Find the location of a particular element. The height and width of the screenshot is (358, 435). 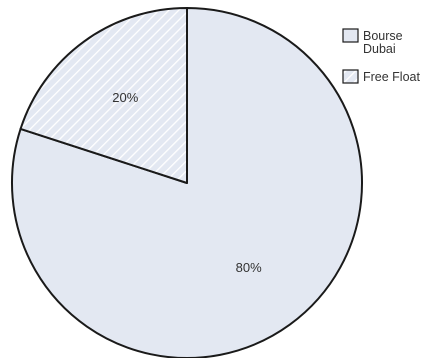

legend-swatch-bourse-dubai is located at coordinates (350, 35).